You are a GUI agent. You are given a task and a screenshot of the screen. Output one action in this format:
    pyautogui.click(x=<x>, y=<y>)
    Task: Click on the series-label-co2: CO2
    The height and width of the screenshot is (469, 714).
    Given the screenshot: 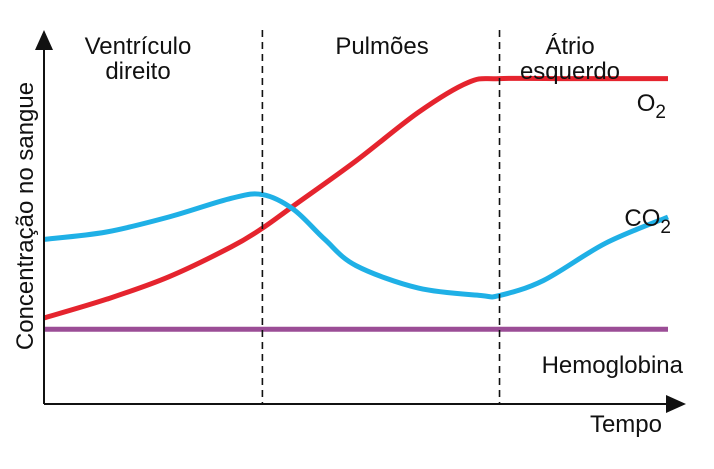 What is the action you would take?
    pyautogui.click(x=647, y=221)
    